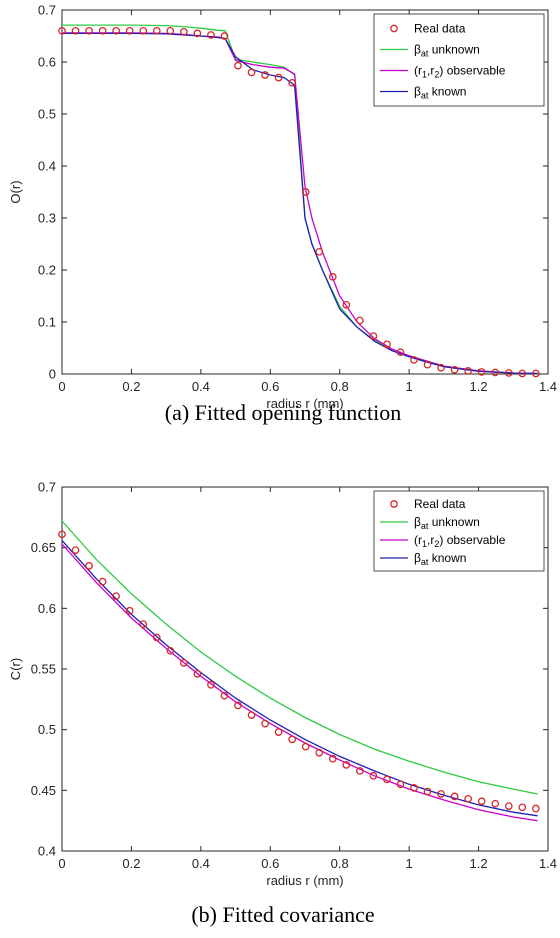 This screenshot has height=938, width=560. Describe the element at coordinates (340, 386) in the screenshot. I see `x-tick-label: 0.8` at that location.